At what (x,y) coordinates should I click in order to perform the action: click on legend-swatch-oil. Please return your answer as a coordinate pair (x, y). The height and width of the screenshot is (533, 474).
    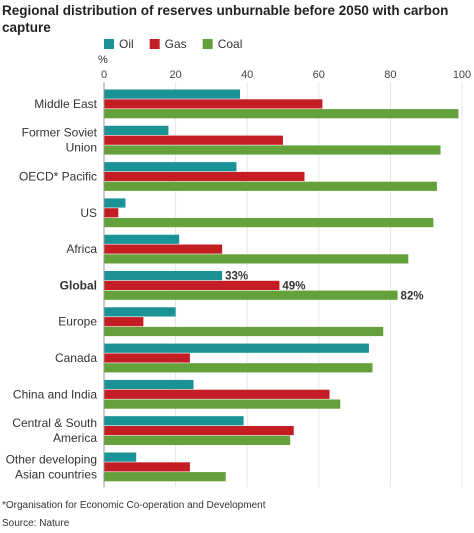
    Looking at the image, I should click on (109, 44).